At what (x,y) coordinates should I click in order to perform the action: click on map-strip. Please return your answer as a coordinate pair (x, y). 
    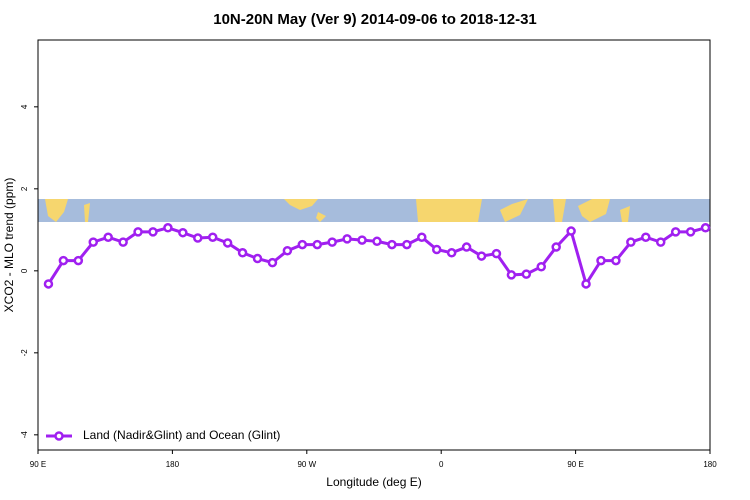
    Looking at the image, I should click on (374, 210).